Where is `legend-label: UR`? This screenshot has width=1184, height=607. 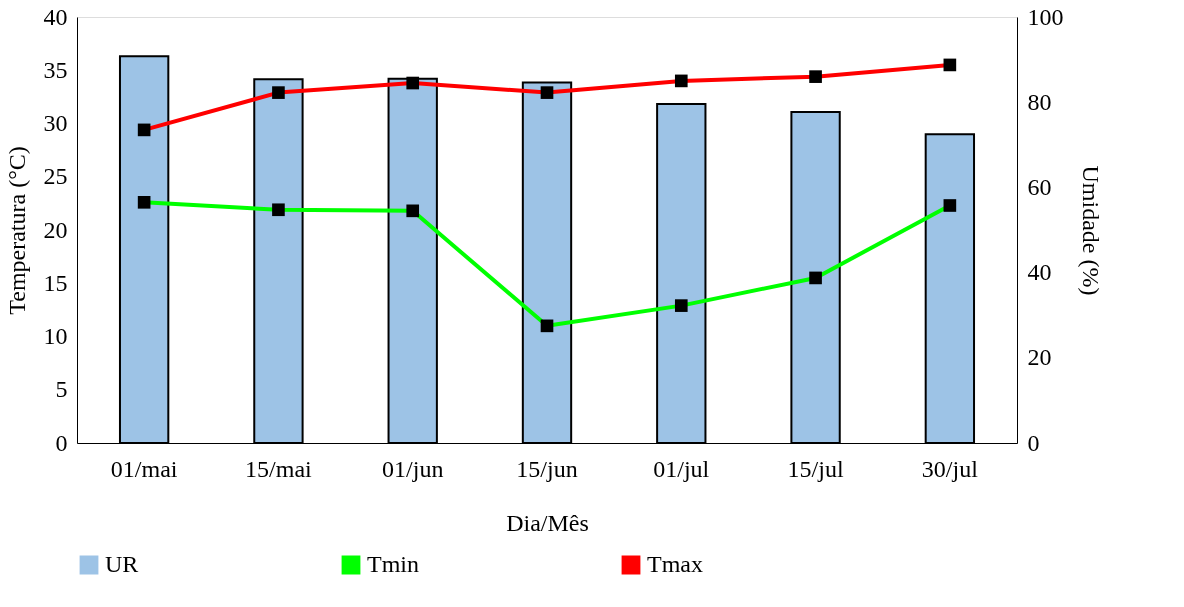 legend-label: UR is located at coordinates (122, 564).